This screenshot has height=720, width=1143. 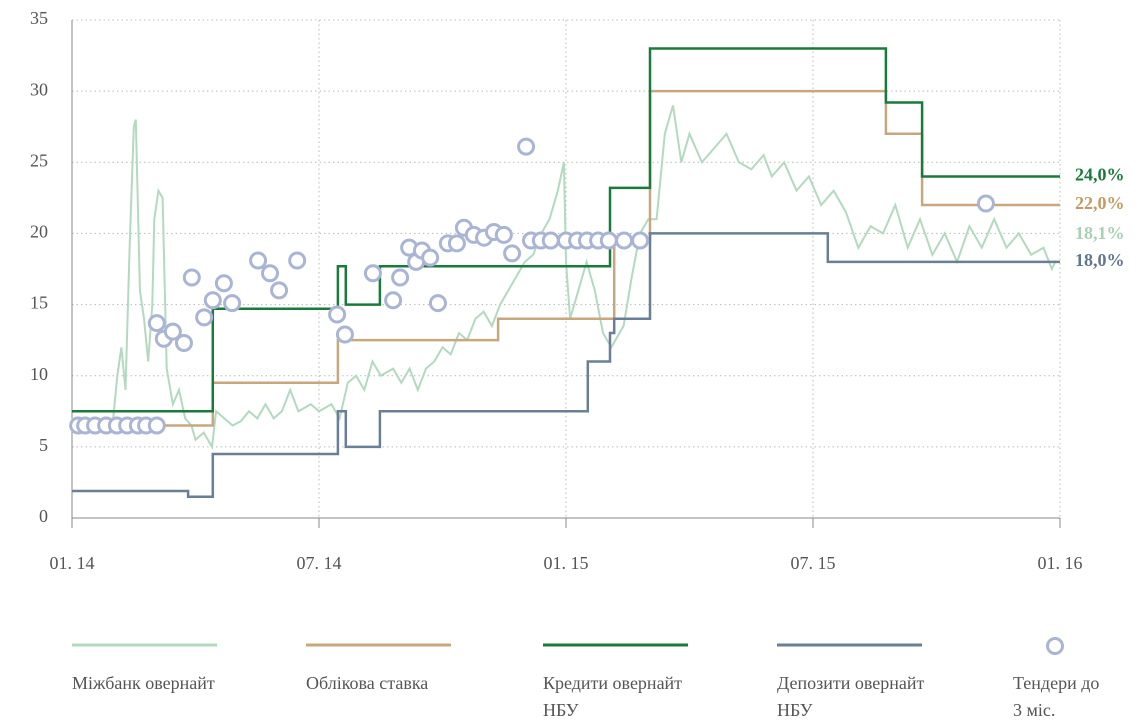 What do you see at coordinates (143, 683) in the screenshot?
I see `legend-label: Міжбанк овернайт` at bounding box center [143, 683].